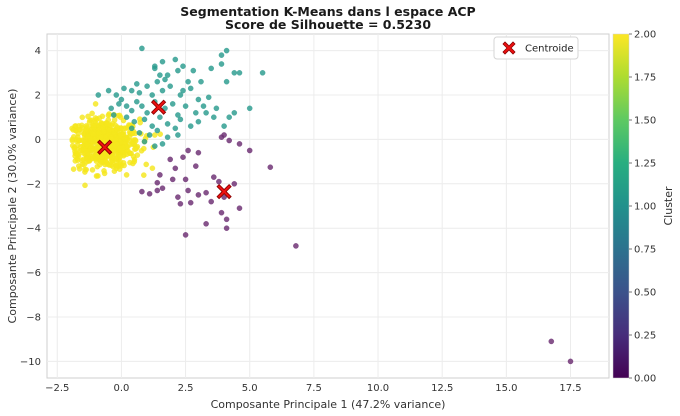 The image size is (680, 416). Describe the element at coordinates (506, 388) in the screenshot. I see `x-tick-label: 15.0` at that location.